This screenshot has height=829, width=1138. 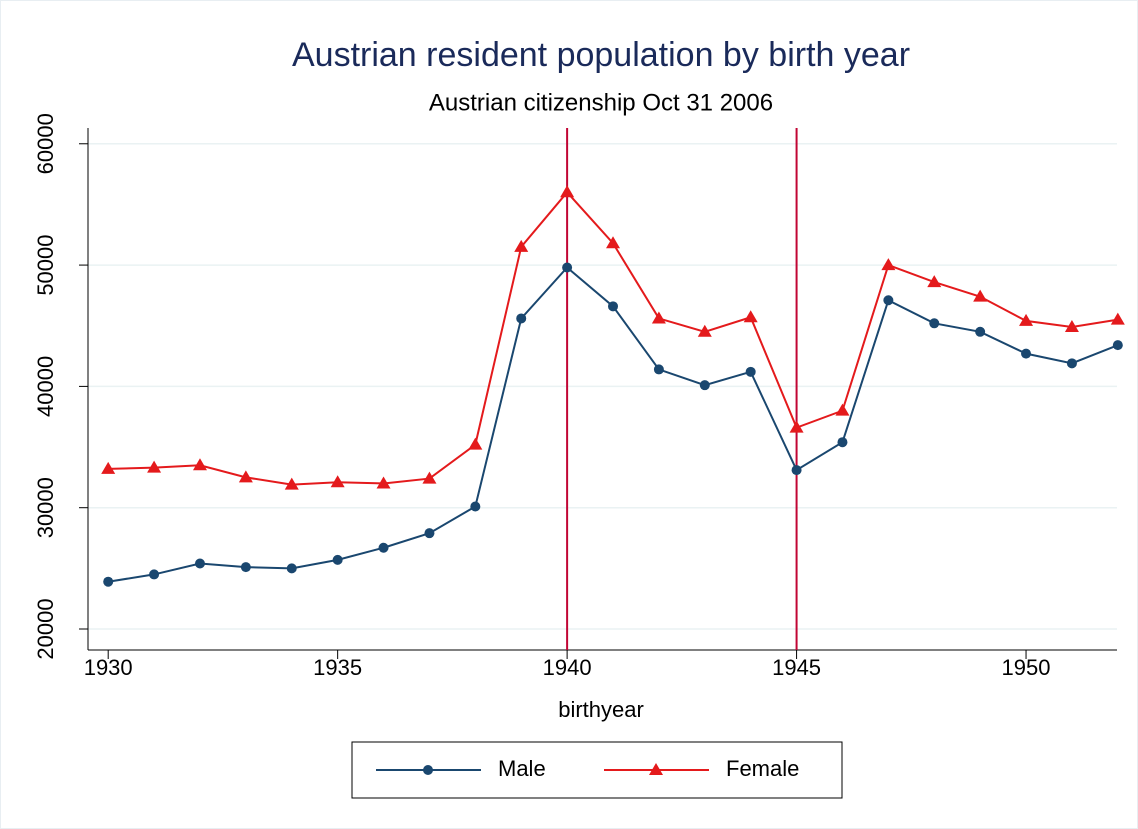 I want to click on x-tick-label: 1930, so click(x=108, y=667).